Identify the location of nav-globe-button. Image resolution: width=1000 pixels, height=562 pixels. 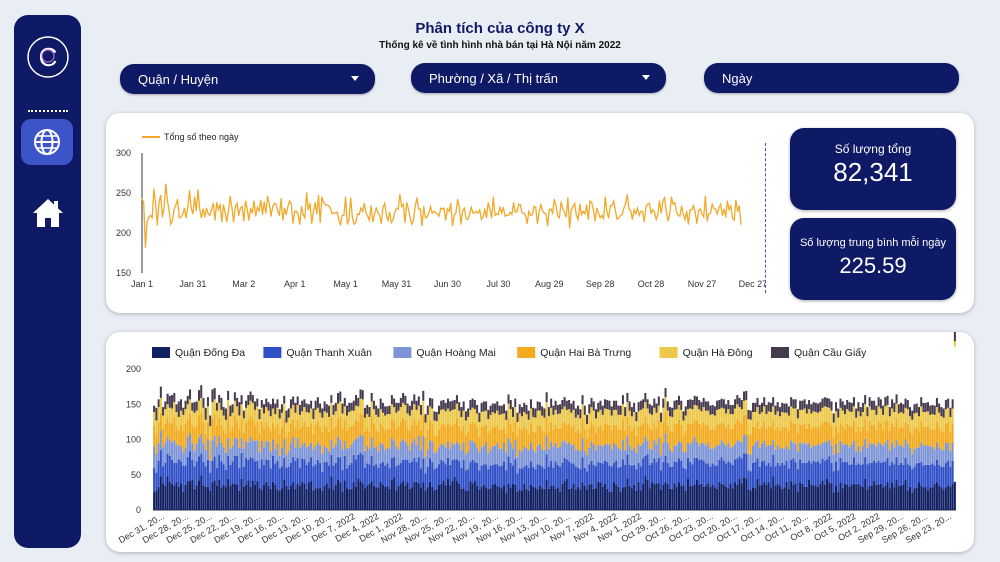
(47, 142).